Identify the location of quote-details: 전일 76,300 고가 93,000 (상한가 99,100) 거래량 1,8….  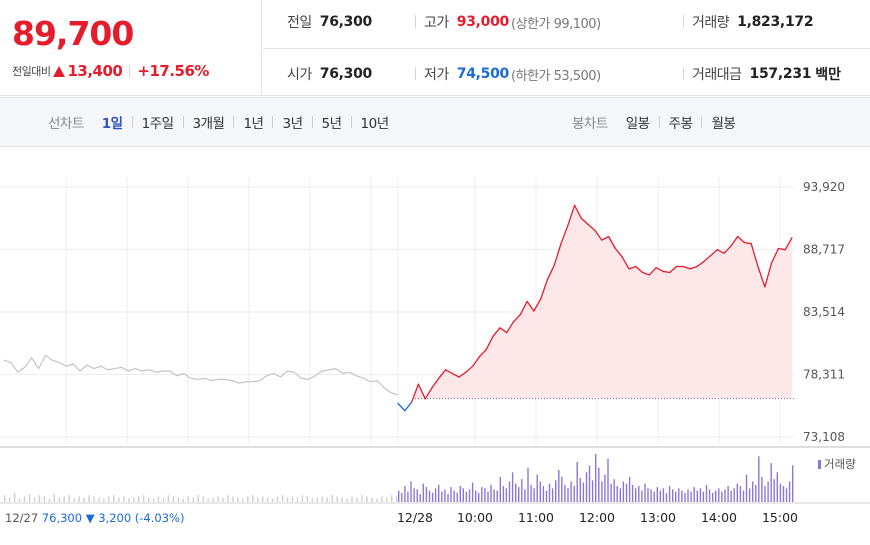
(566, 48).